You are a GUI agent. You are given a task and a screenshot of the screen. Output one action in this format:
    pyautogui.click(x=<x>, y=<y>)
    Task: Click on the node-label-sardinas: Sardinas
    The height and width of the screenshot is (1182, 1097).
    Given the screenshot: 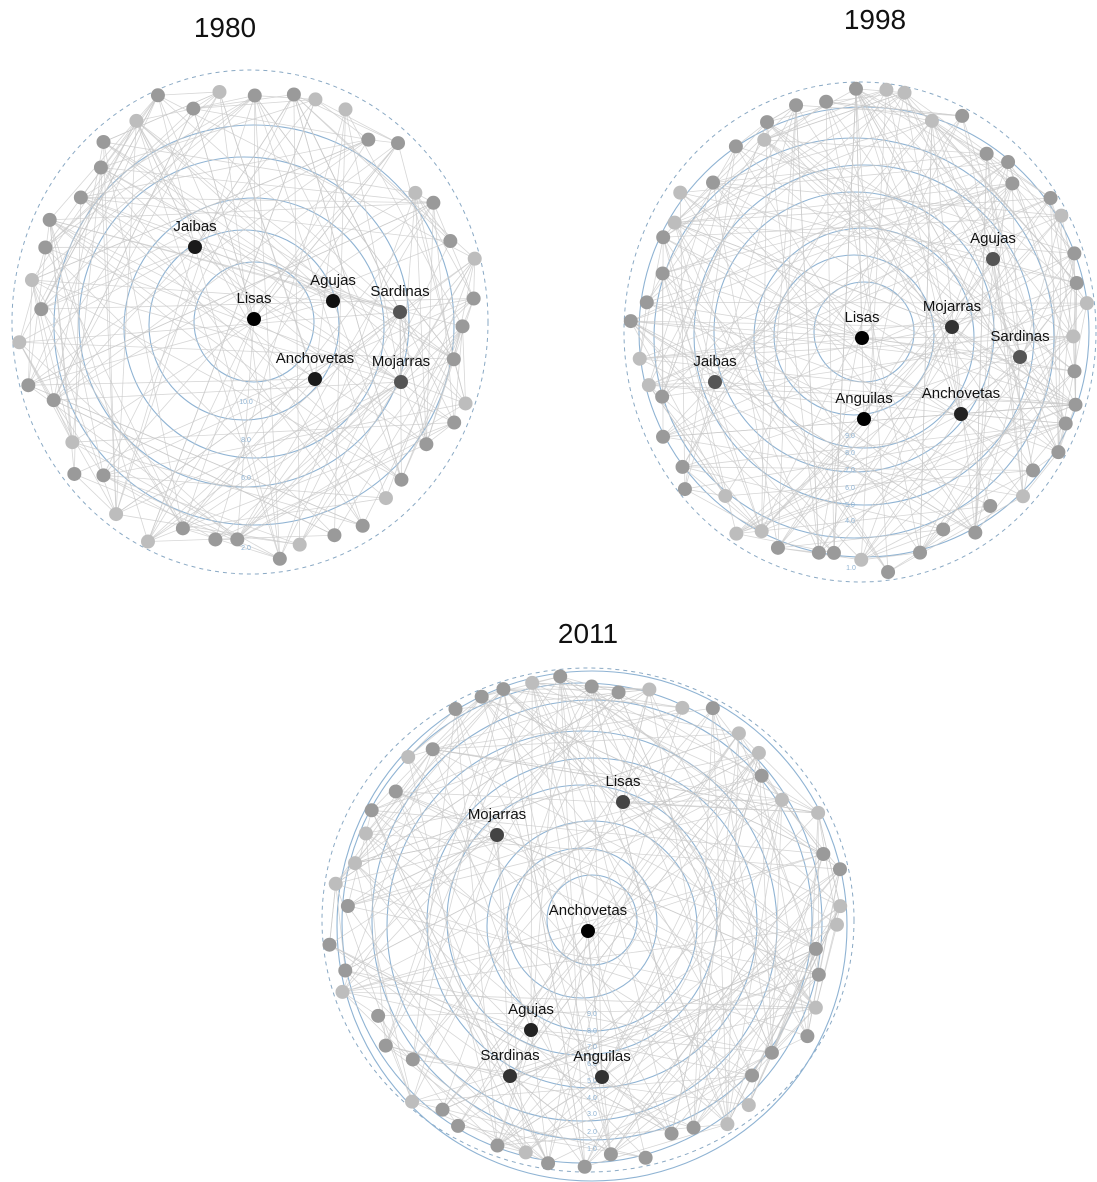 What is the action you would take?
    pyautogui.click(x=509, y=1055)
    